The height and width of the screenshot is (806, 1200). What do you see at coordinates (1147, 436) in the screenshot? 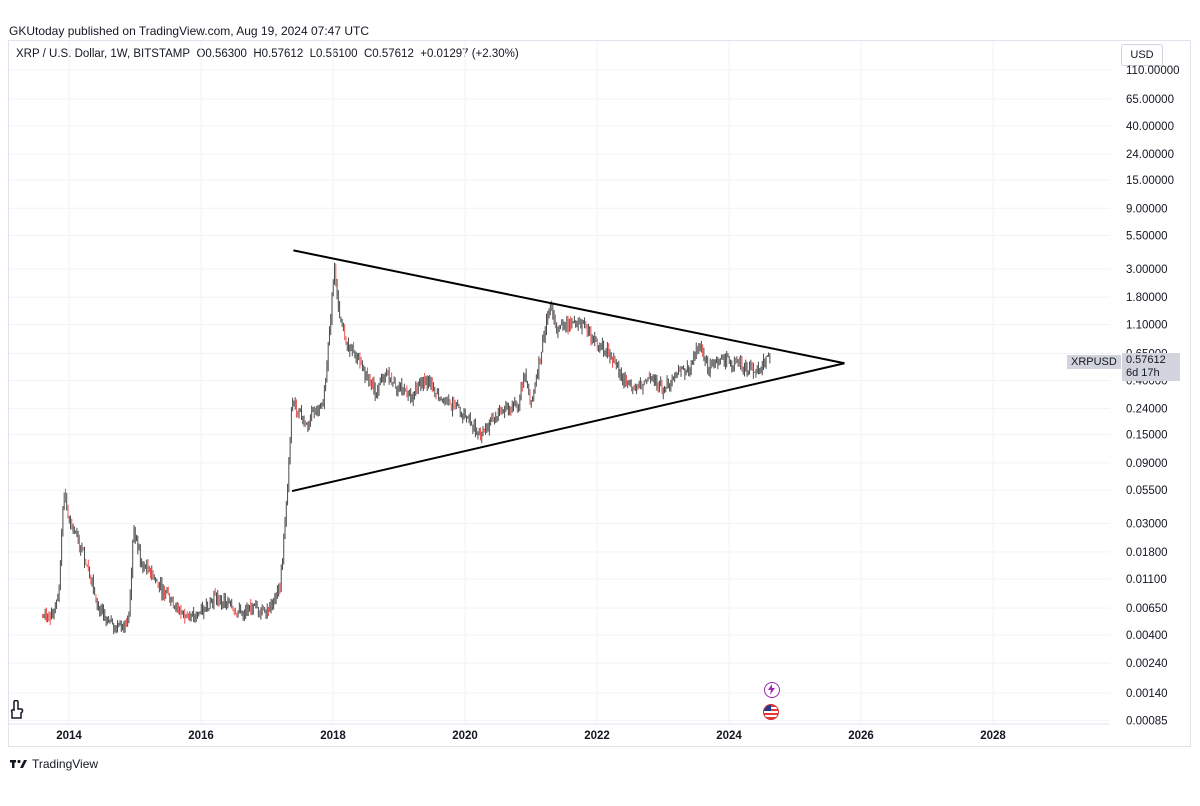
I see `y-tick-label: 0.15000` at bounding box center [1147, 436].